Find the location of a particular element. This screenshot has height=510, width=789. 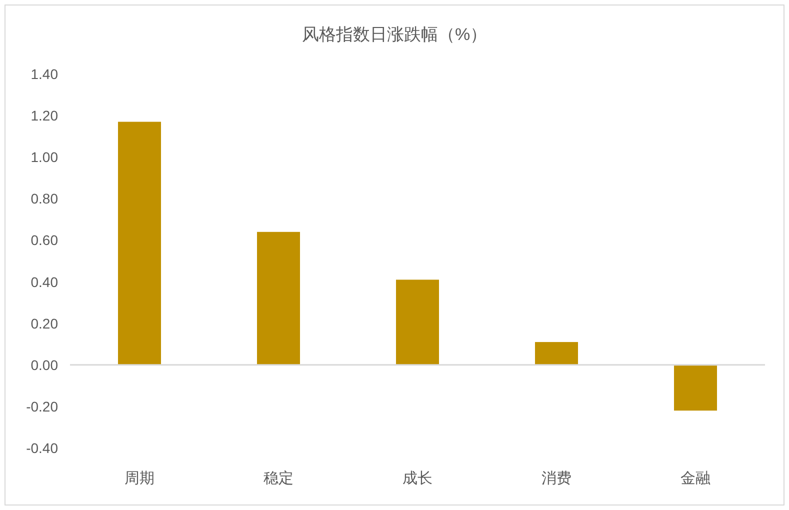

y-tick-label: -0.40 is located at coordinates (42, 448).